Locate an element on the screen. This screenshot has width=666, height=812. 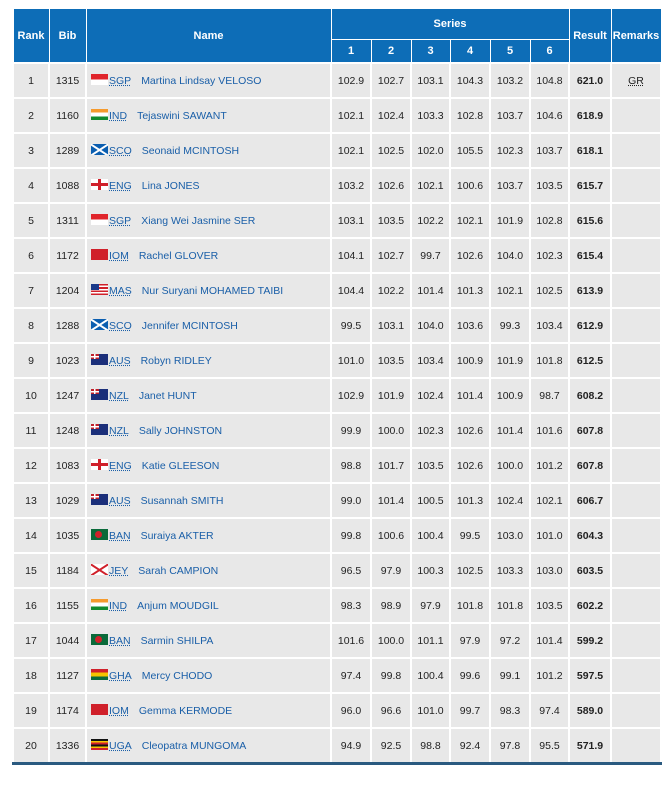
name-cell: ENG Katie GLEESON is located at coordinates (208, 465).